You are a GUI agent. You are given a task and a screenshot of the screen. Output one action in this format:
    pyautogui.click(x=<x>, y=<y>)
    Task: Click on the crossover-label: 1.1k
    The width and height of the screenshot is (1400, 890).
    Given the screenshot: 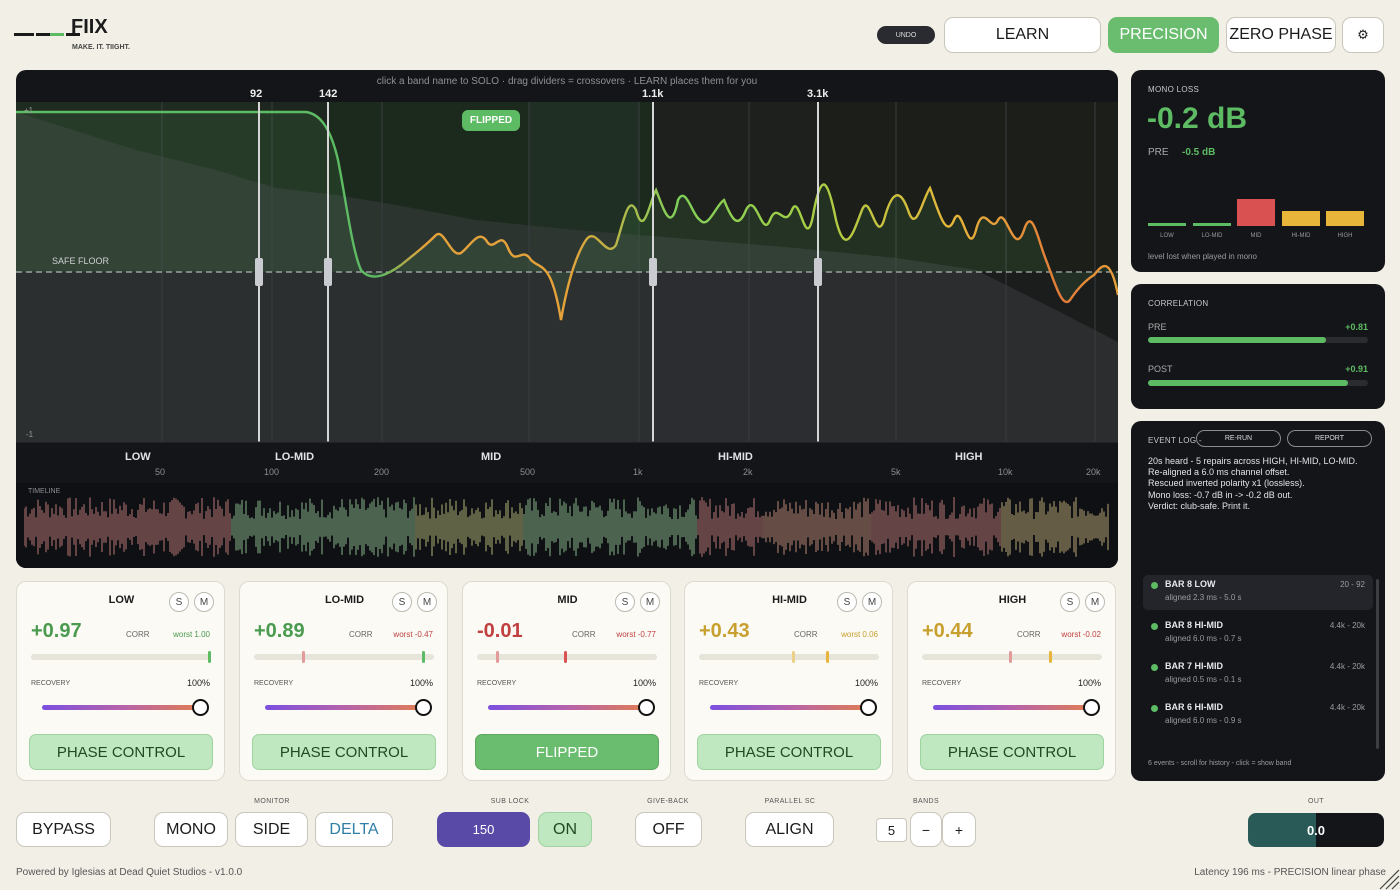 What is the action you would take?
    pyautogui.click(x=653, y=94)
    